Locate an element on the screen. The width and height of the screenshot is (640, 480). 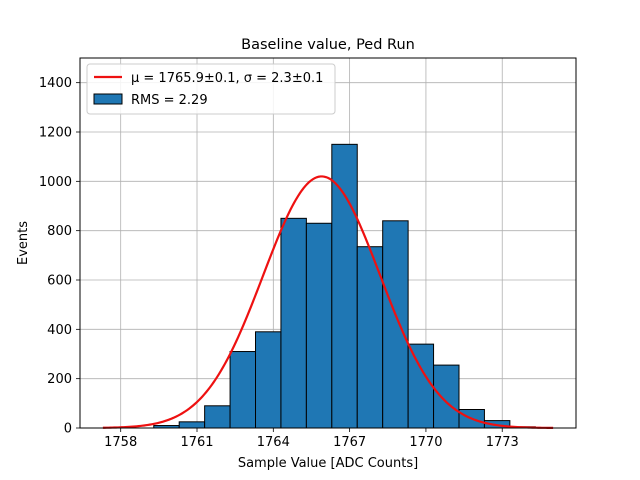
y-axis-ticks: 0 200 400 600 800 1000 1200 1400 is located at coordinates (59, 256).